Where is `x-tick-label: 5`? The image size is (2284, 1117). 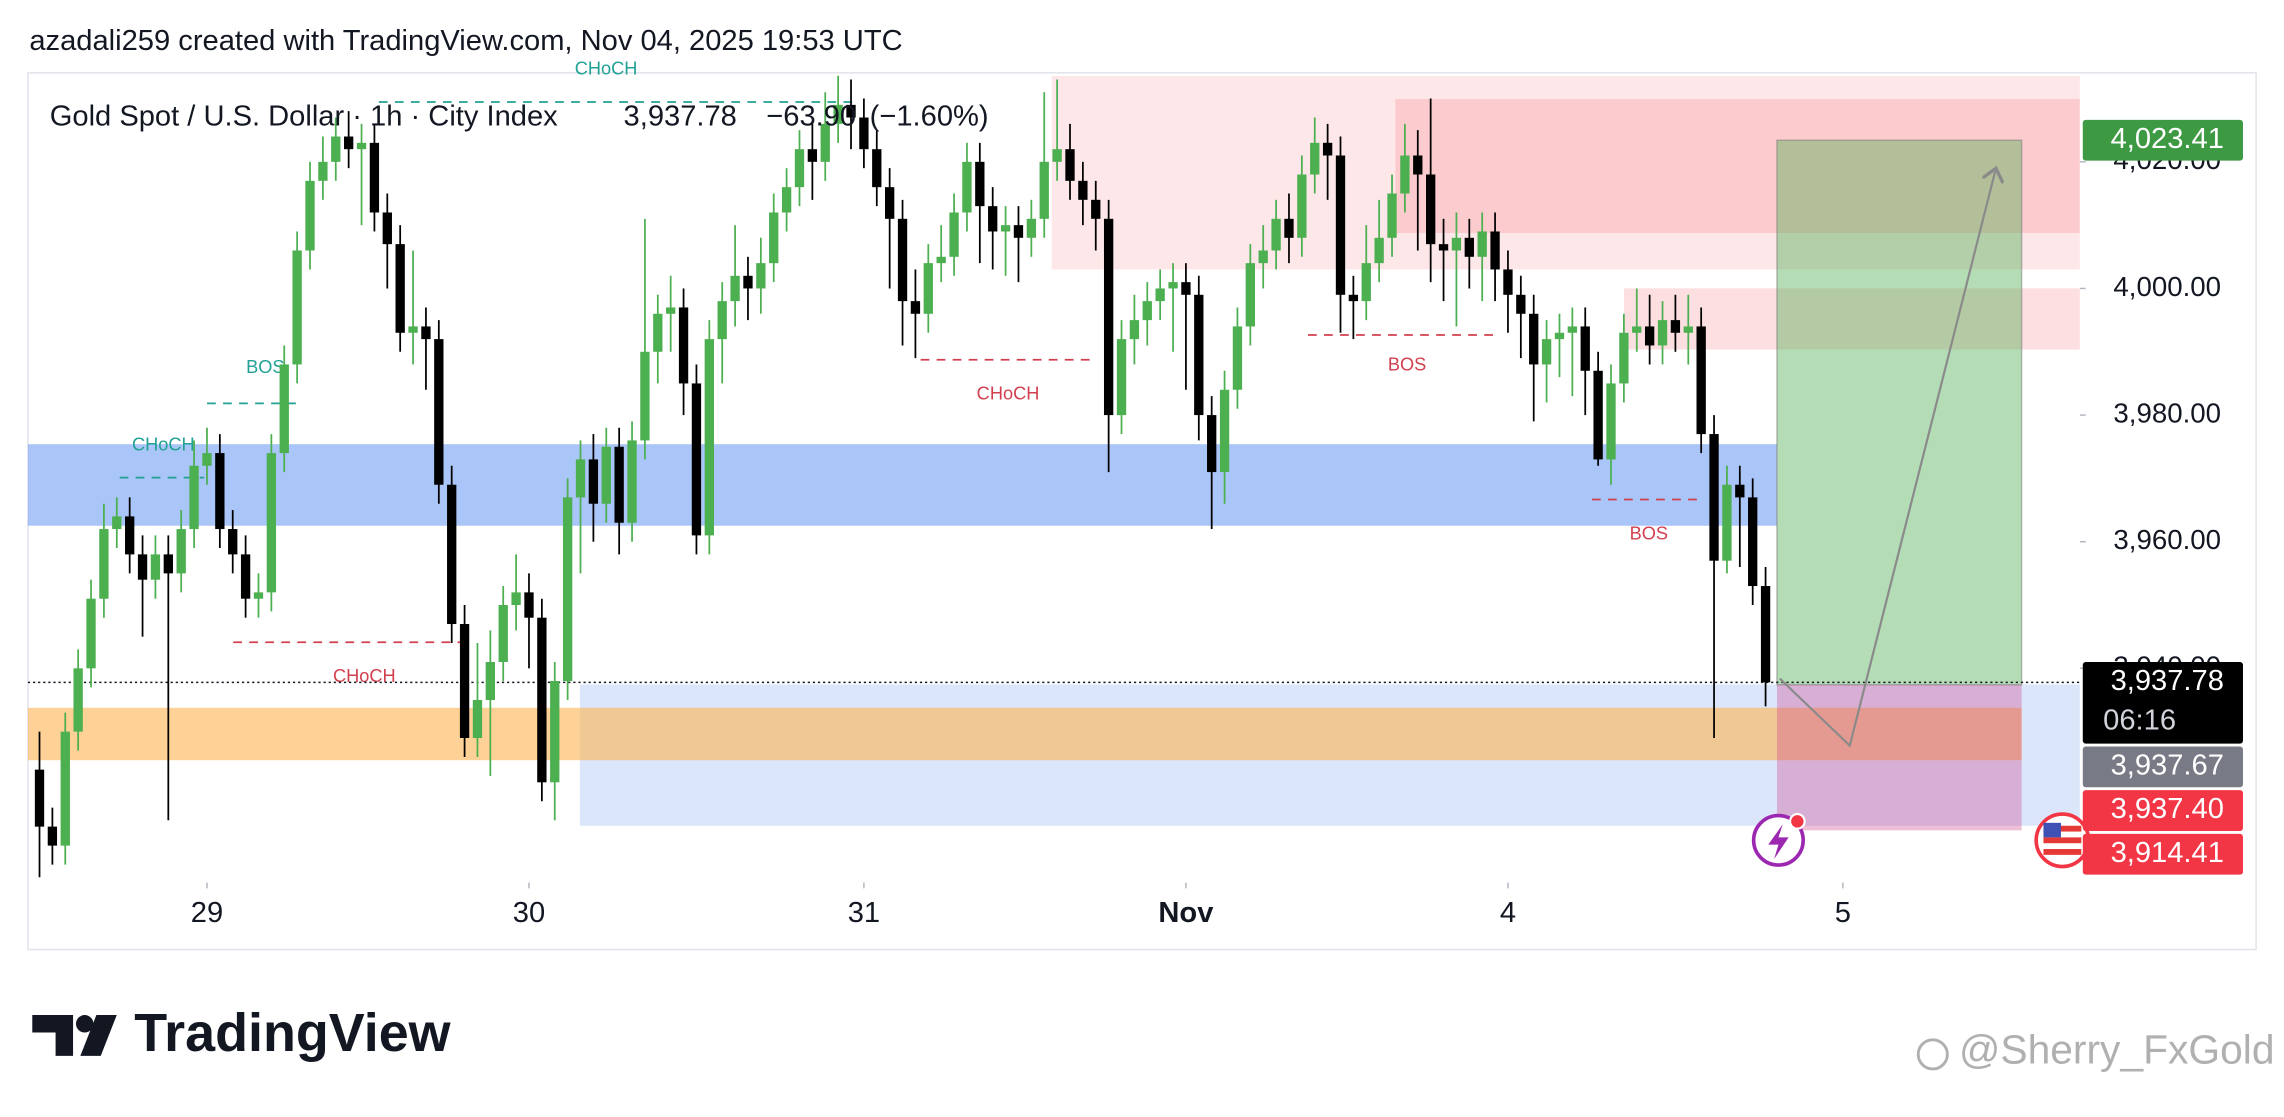 x-tick-label: 5 is located at coordinates (1843, 913).